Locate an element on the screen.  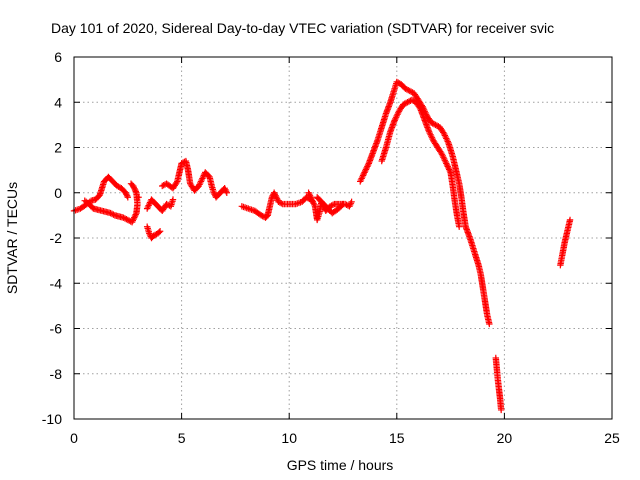
y-tick-label: 4 is located at coordinates (58, 102).